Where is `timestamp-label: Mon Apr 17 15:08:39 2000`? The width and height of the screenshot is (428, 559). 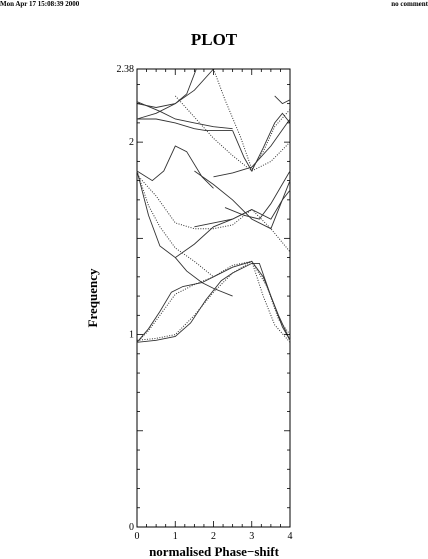 timestamp-label: Mon Apr 17 15:08:39 2000 is located at coordinates (40, 4).